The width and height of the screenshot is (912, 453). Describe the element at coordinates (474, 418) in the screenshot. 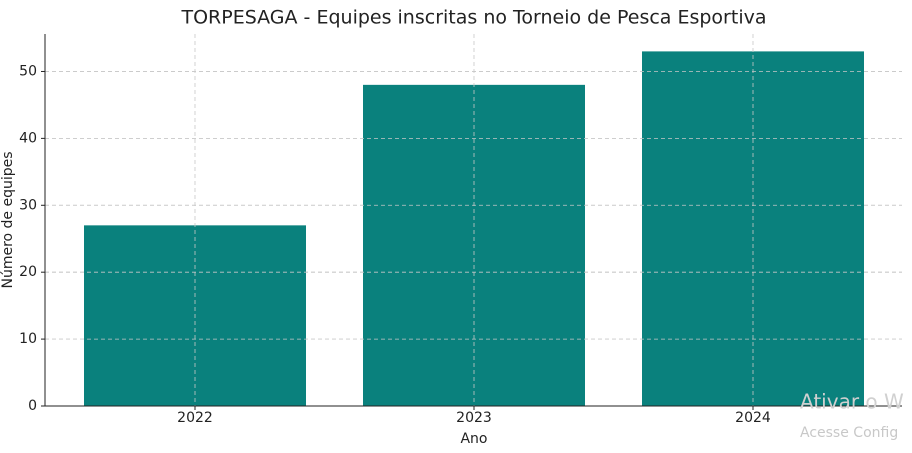

I see `x-tick-label: 2023` at that location.